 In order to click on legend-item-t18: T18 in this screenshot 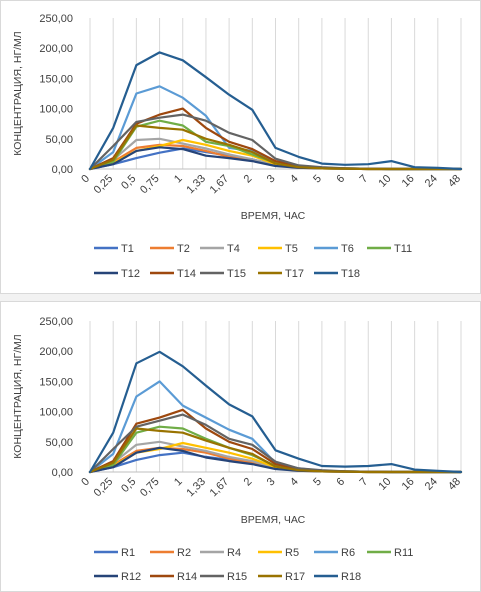, I will do `click(337, 274)`.